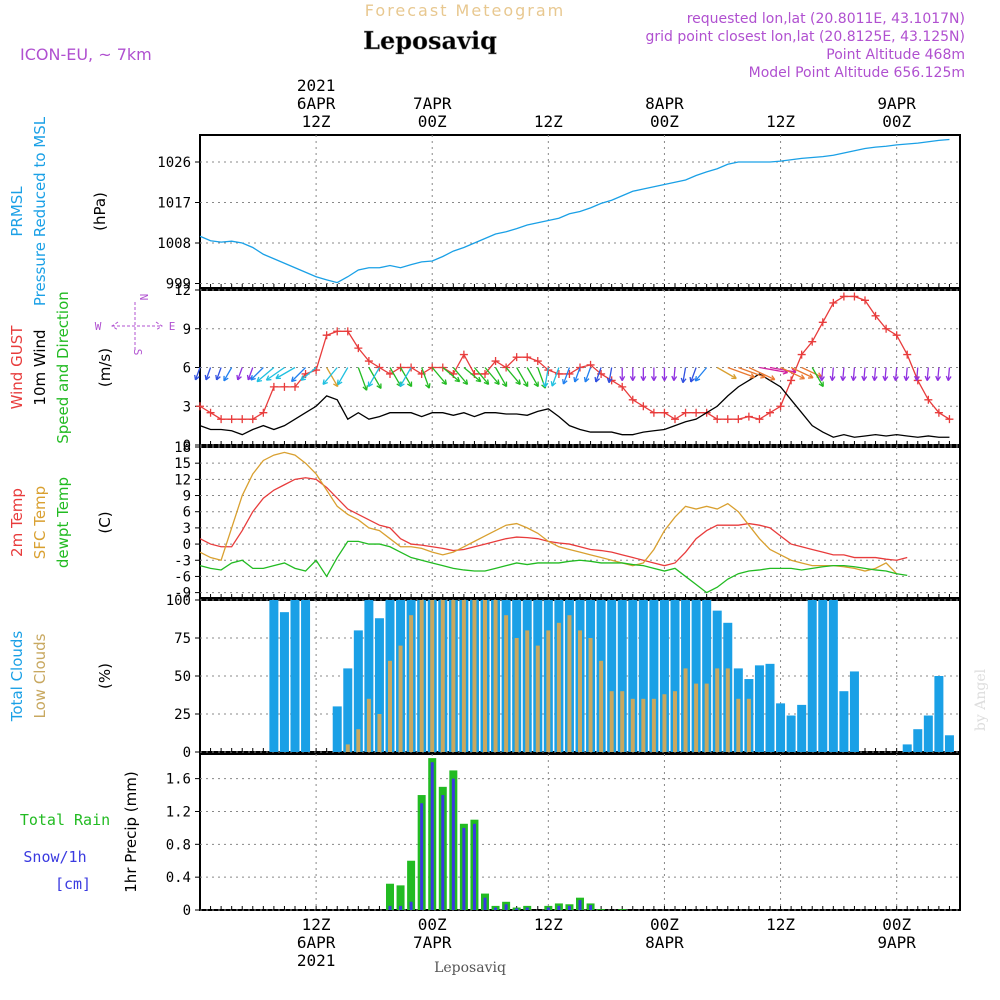 The image size is (1000, 1000). Describe the element at coordinates (182, 291) in the screenshot. I see `y-tick-label: 12` at that location.